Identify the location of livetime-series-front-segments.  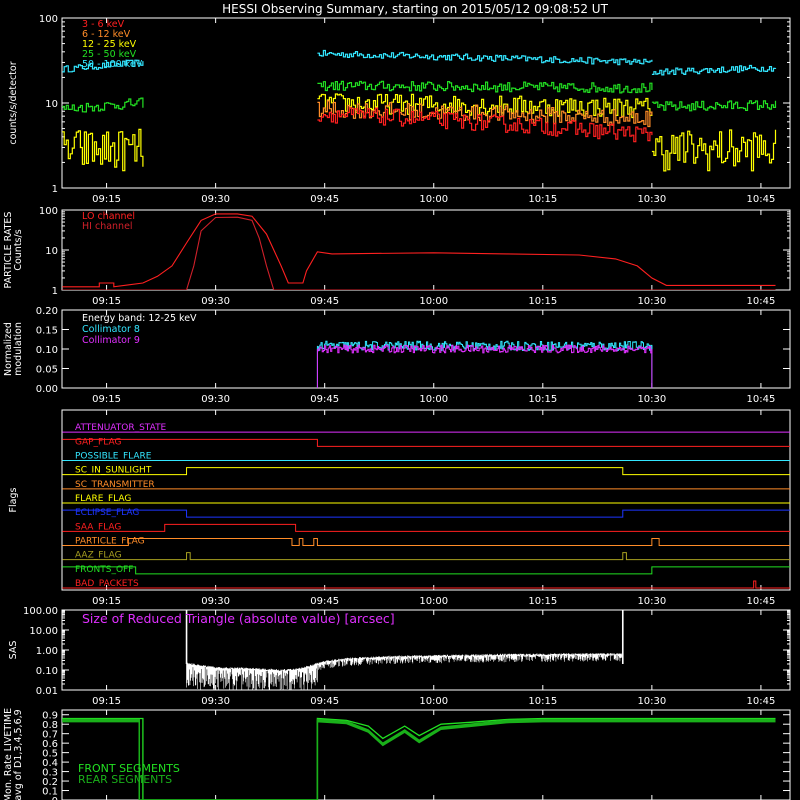
(419, 758).